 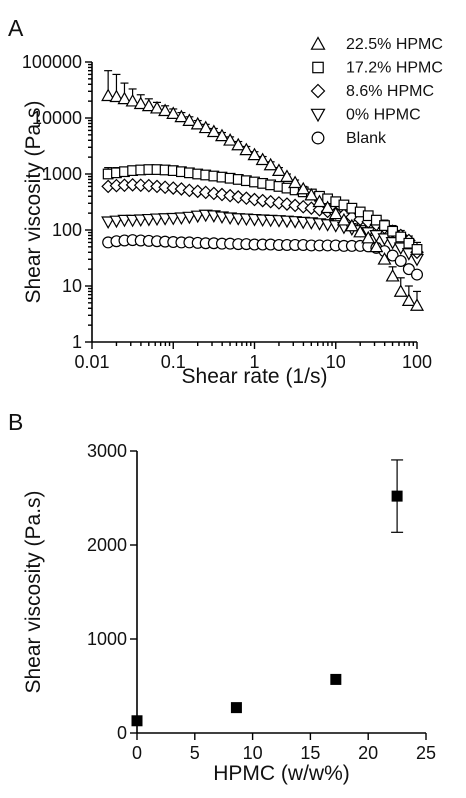 I want to click on y-tick-label-b: 1000, so click(x=107, y=639).